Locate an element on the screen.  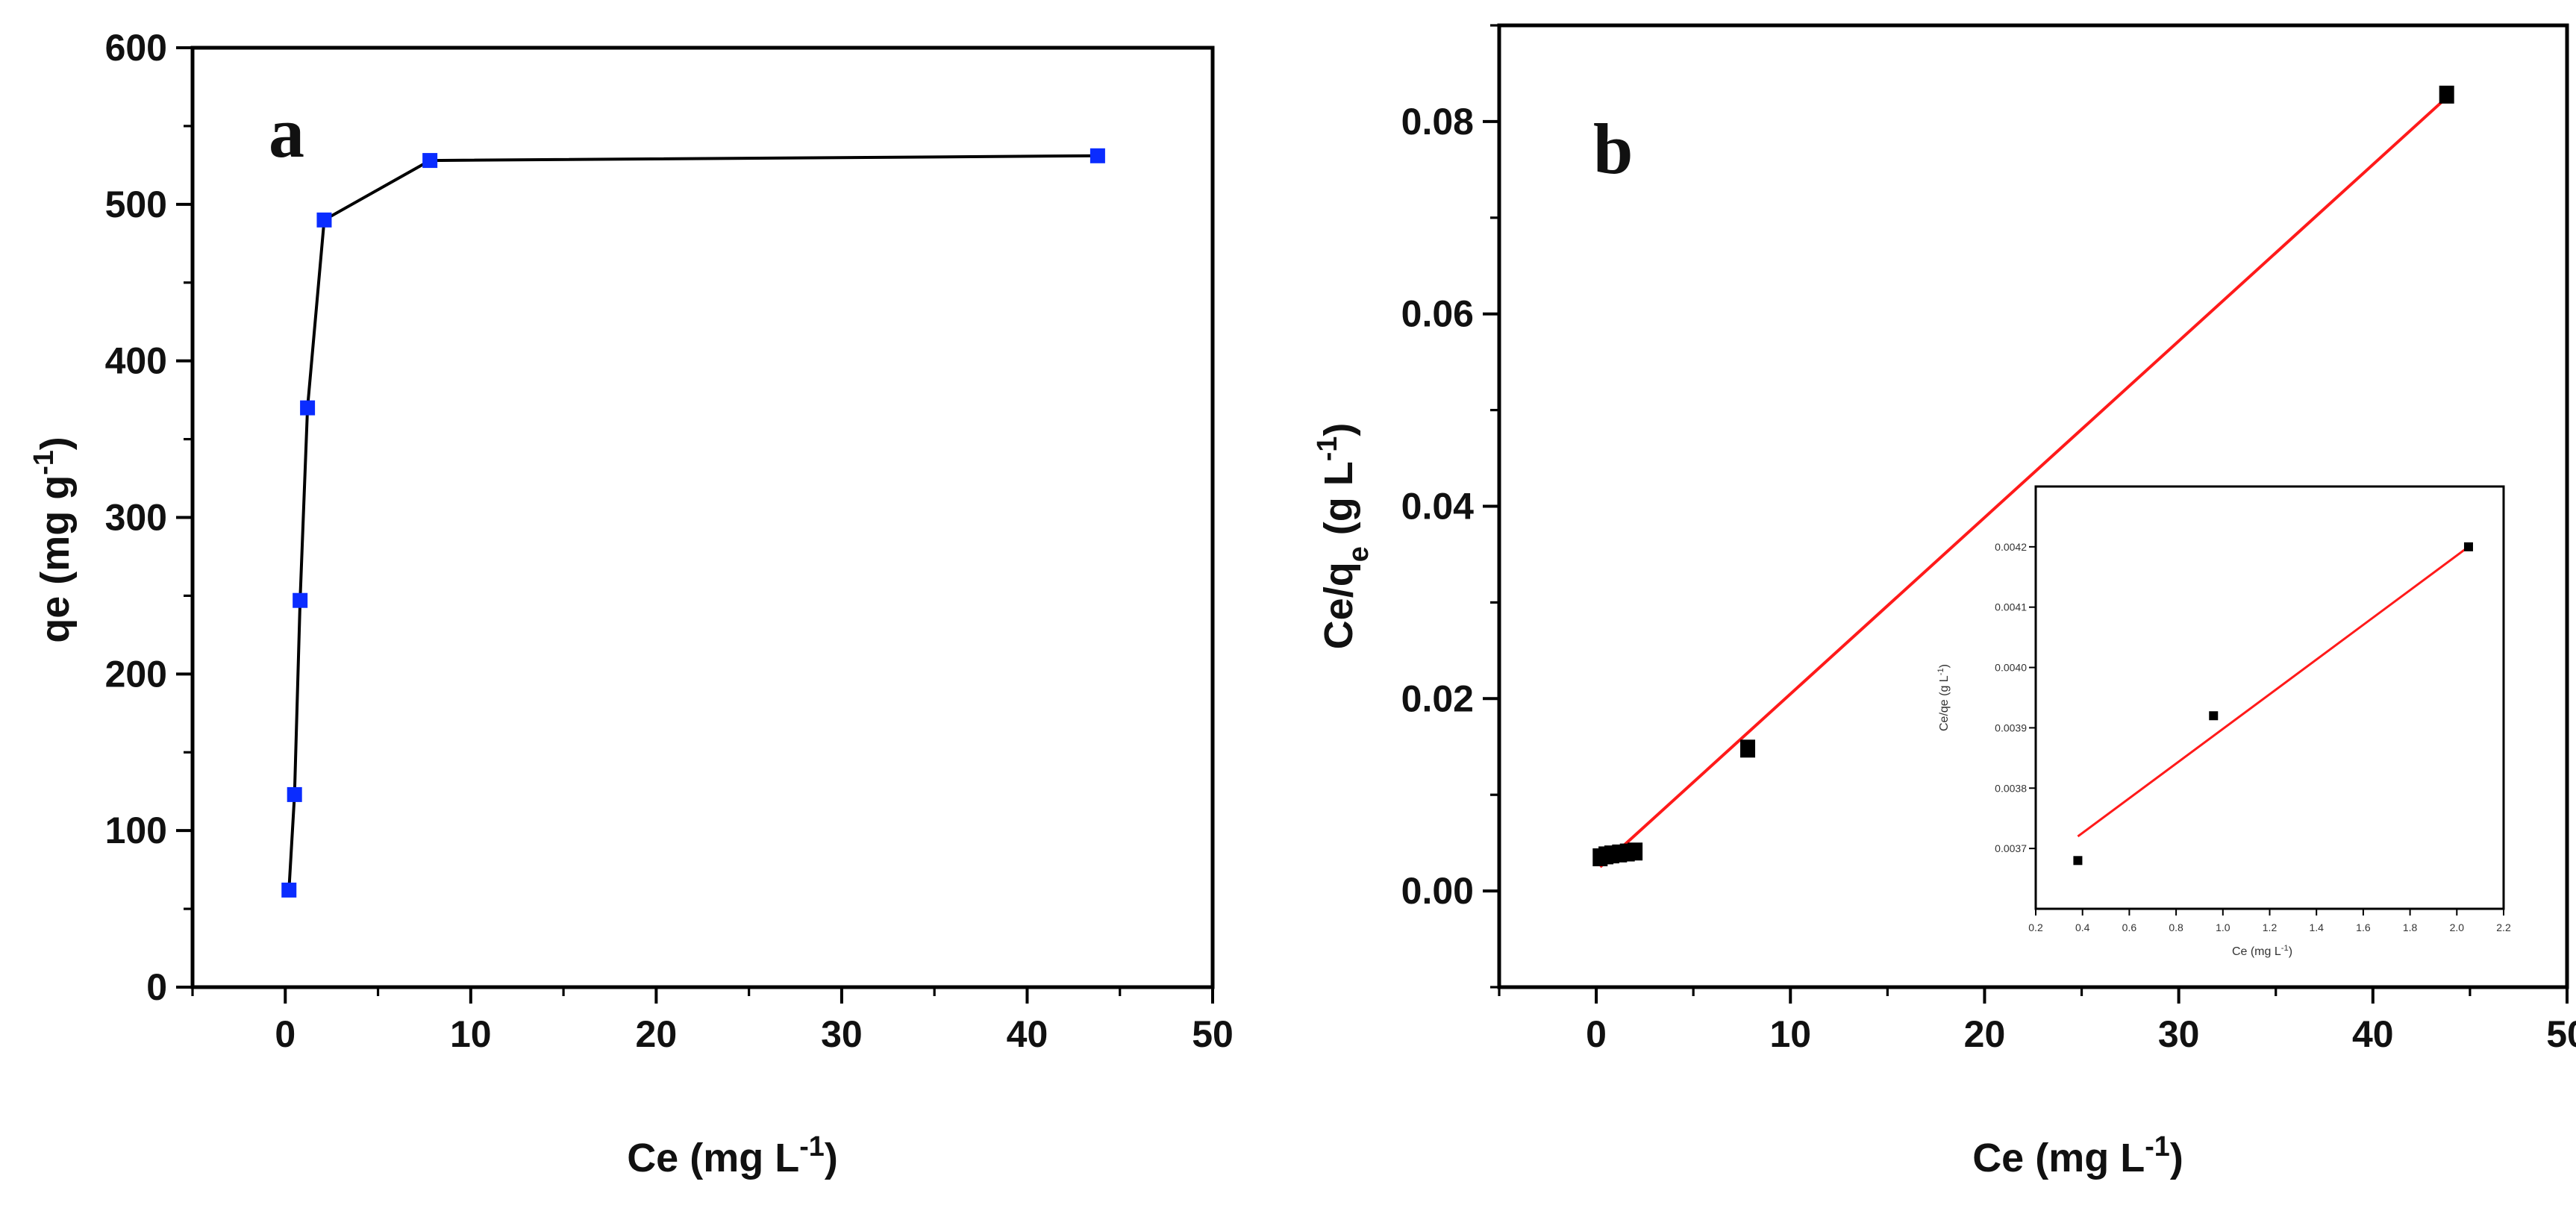
inset-frame is located at coordinates (2269, 697).